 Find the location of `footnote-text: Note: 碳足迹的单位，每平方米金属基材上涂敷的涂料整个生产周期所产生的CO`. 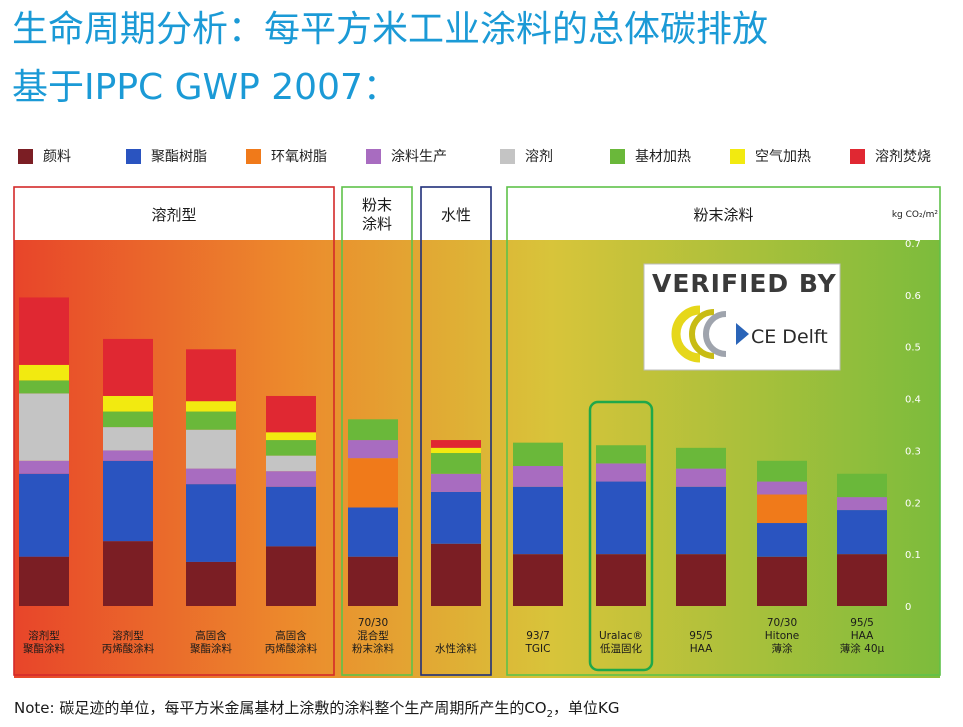

footnote-text: Note: 碳足迹的单位，每平方米金属基材上涂敷的涂料整个生产周期所产生的CO is located at coordinates (280, 708).